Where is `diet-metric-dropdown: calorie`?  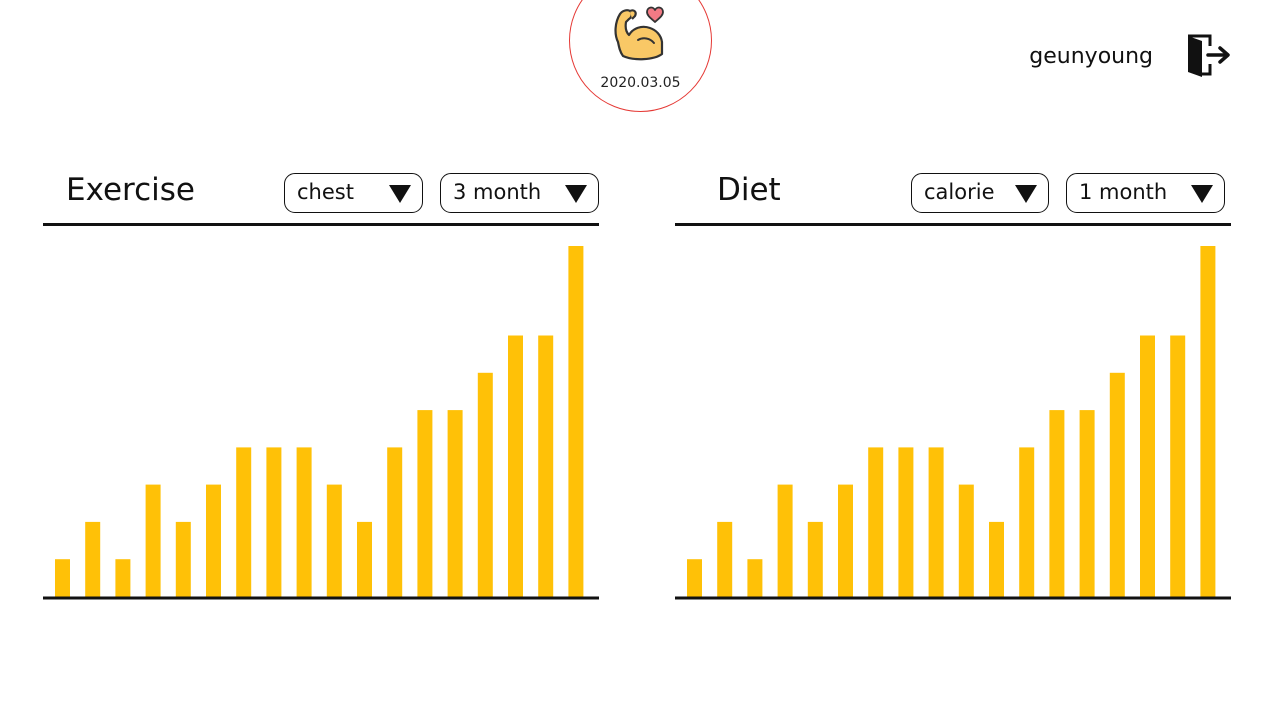 diet-metric-dropdown: calorie is located at coordinates (980, 193).